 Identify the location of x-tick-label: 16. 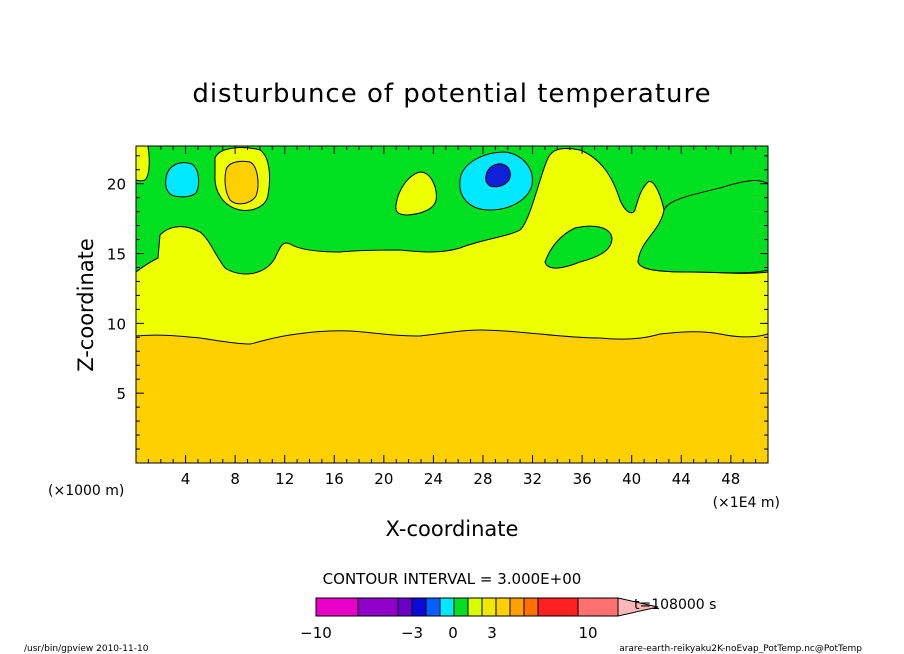
(334, 479).